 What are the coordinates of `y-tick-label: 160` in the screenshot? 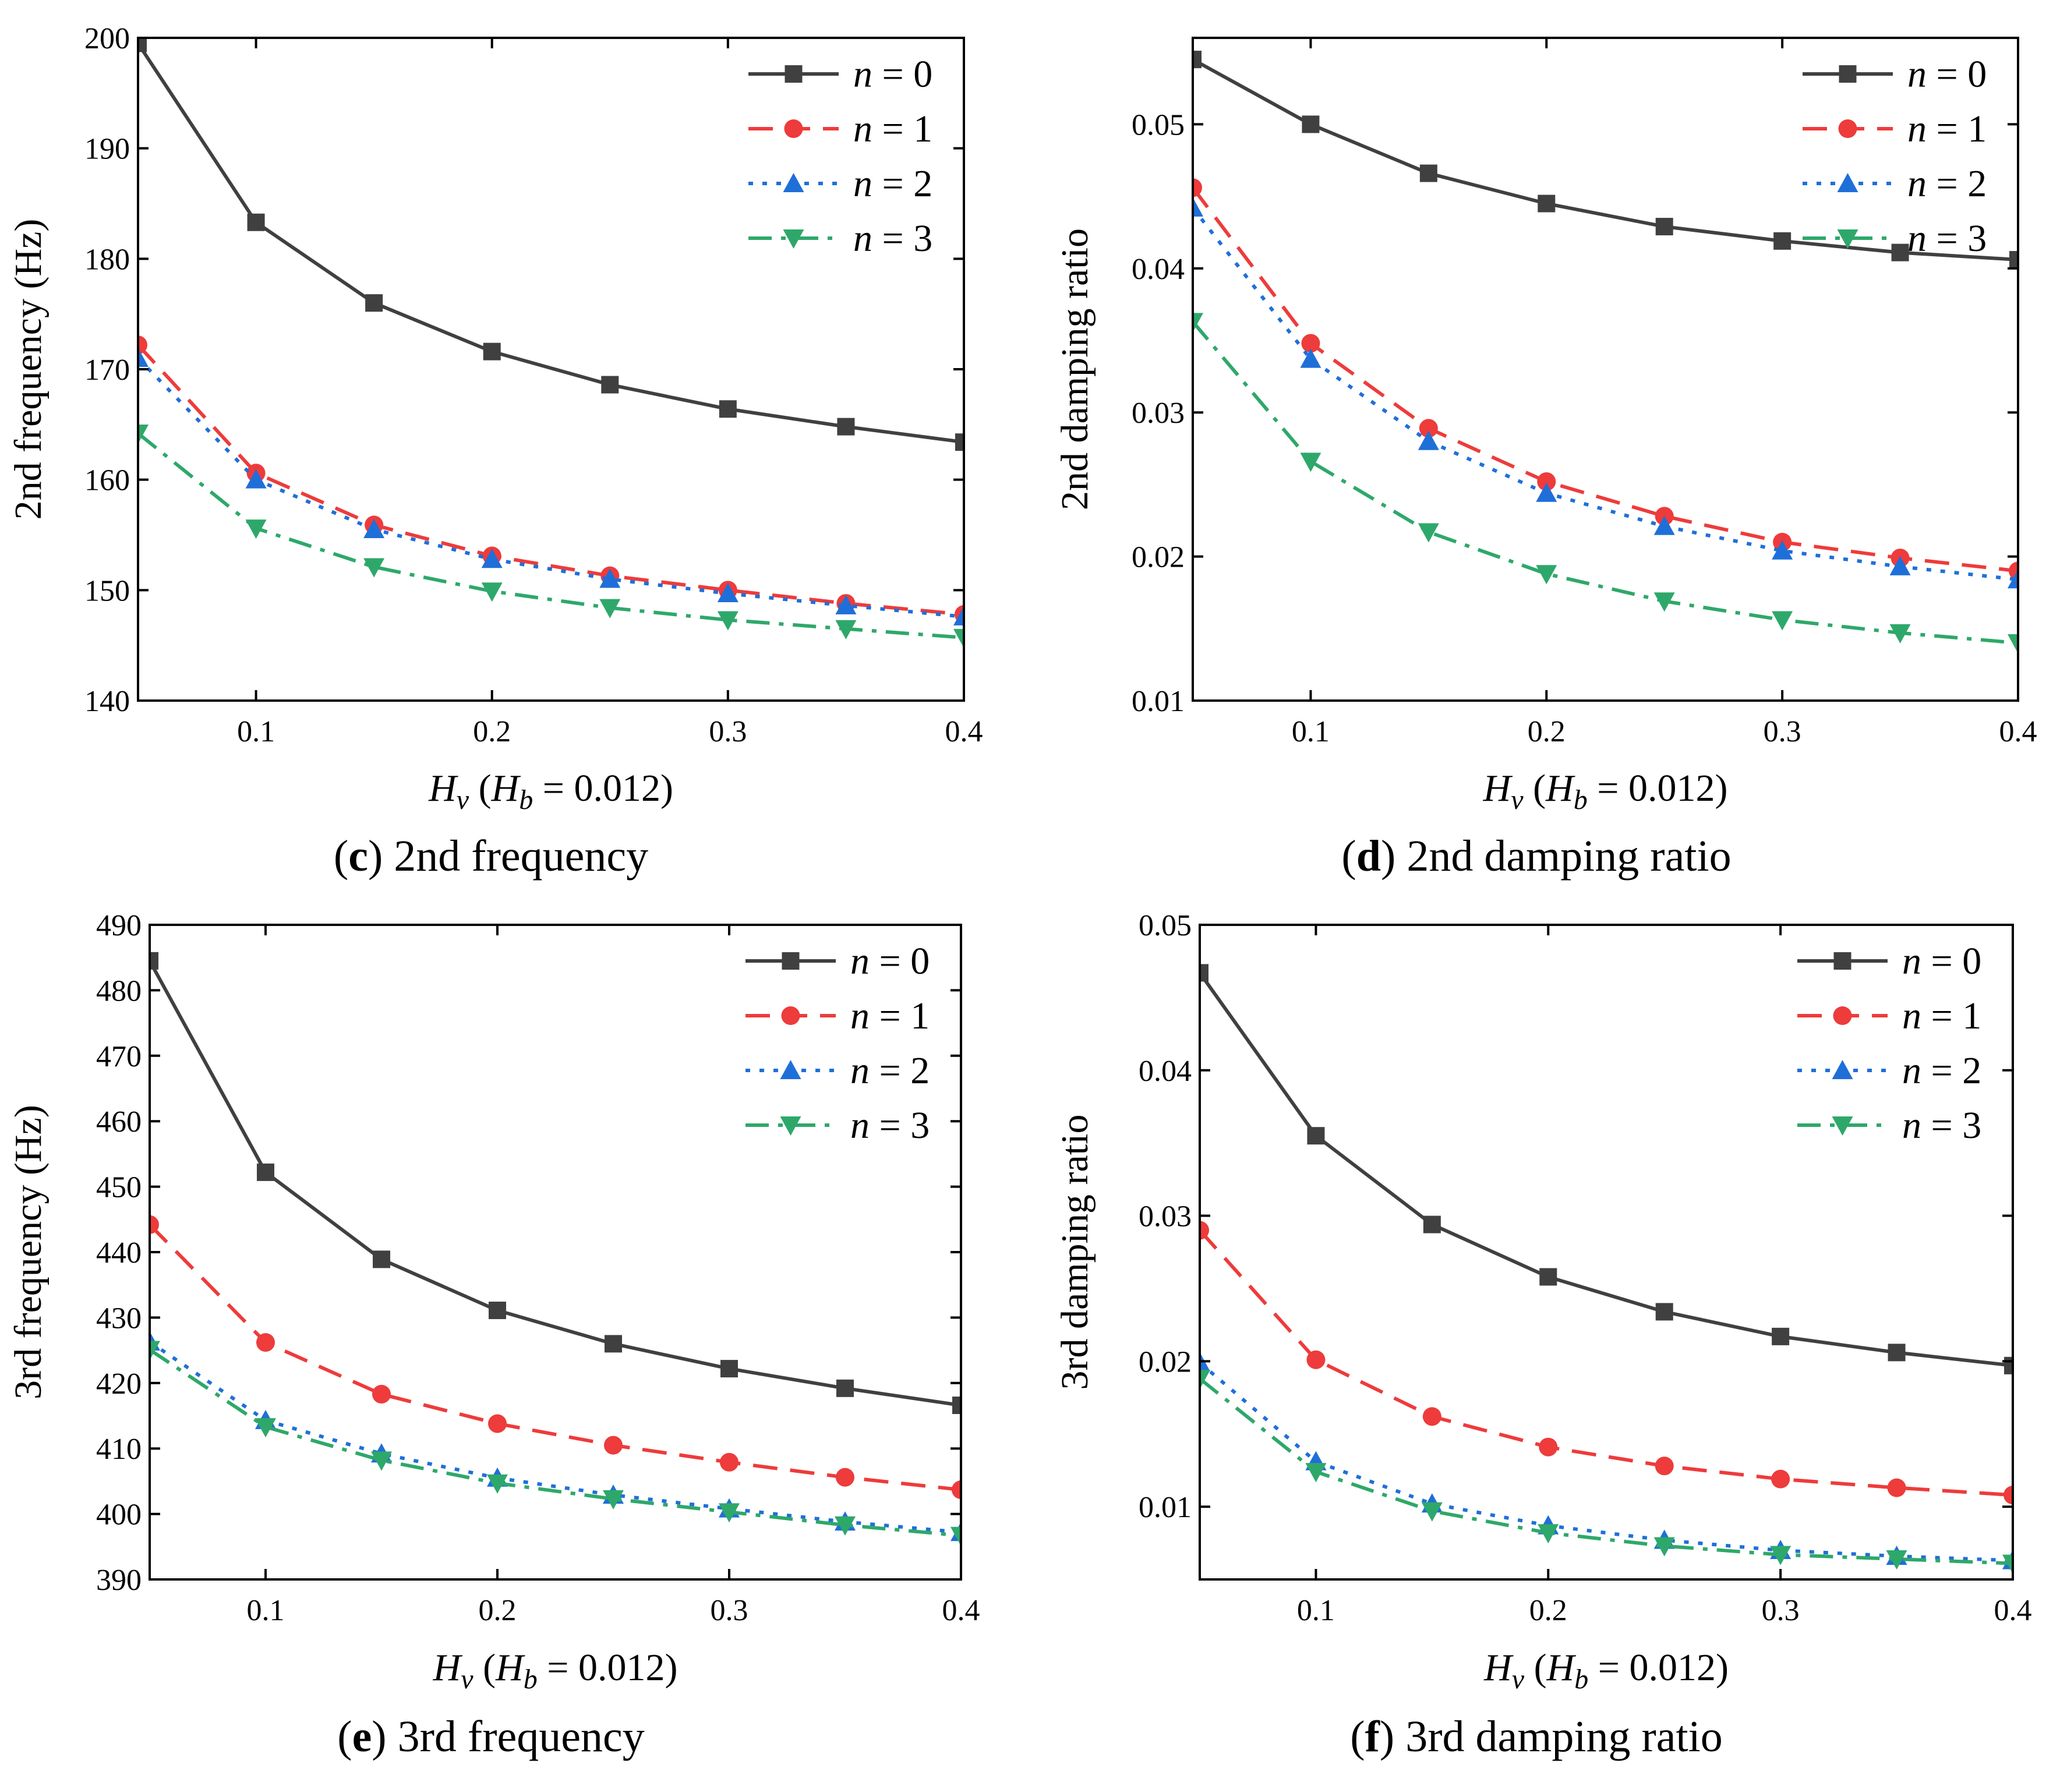 It's located at (107, 480).